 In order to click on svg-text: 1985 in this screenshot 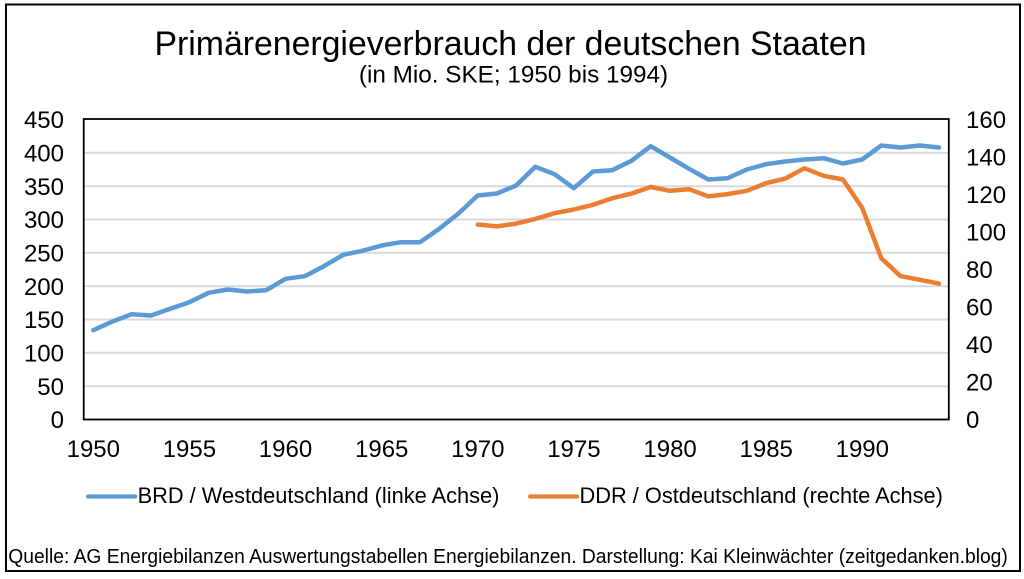, I will do `click(766, 449)`.